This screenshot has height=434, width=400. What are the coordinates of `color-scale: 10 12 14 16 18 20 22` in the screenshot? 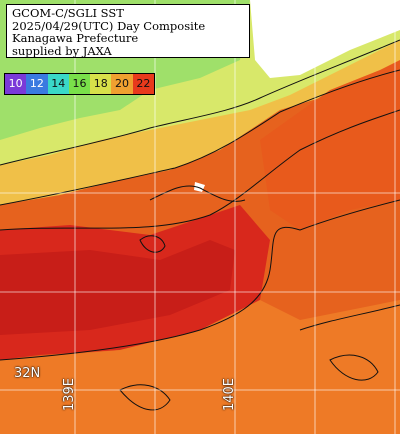 It's located at (79, 84).